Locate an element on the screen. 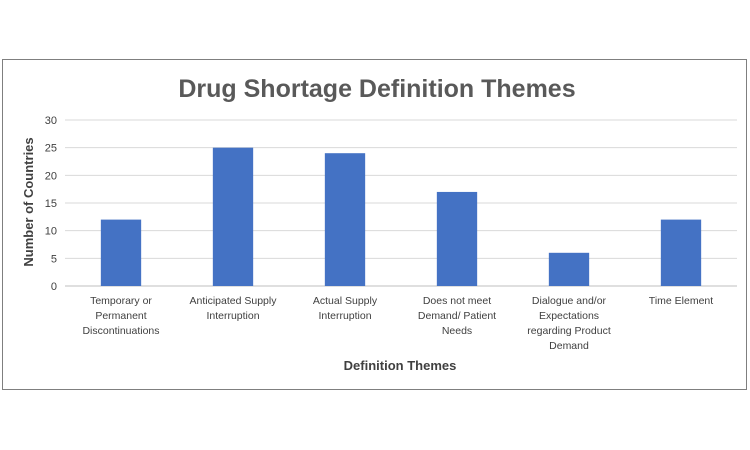  y-tick-label: 15 is located at coordinates (51, 204).